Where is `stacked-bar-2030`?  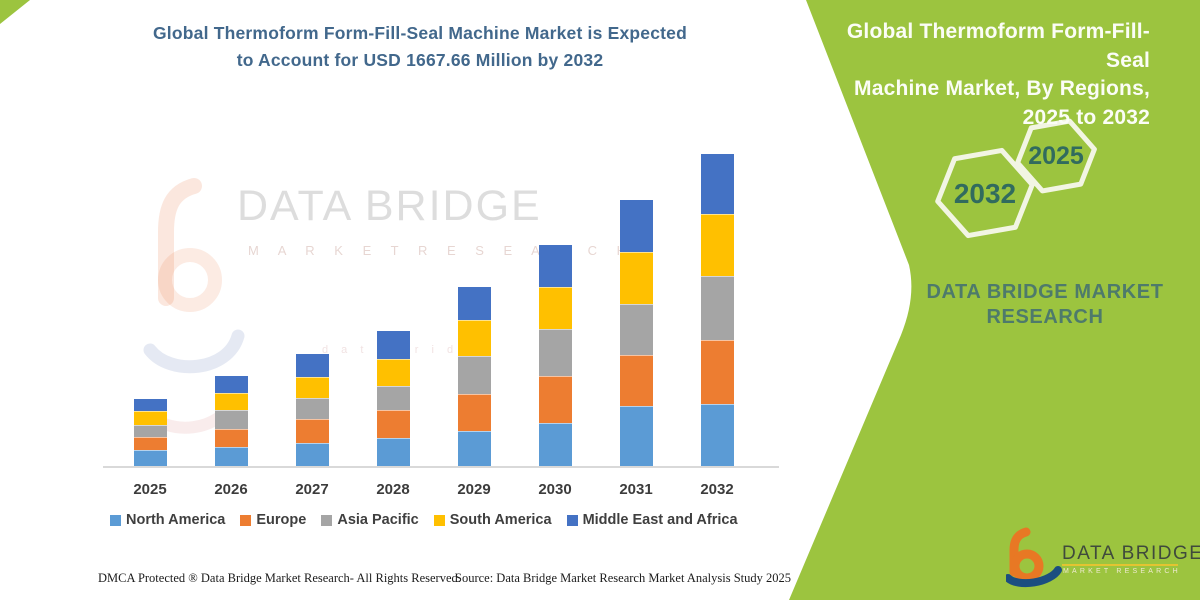 stacked-bar-2030 is located at coordinates (555, 355).